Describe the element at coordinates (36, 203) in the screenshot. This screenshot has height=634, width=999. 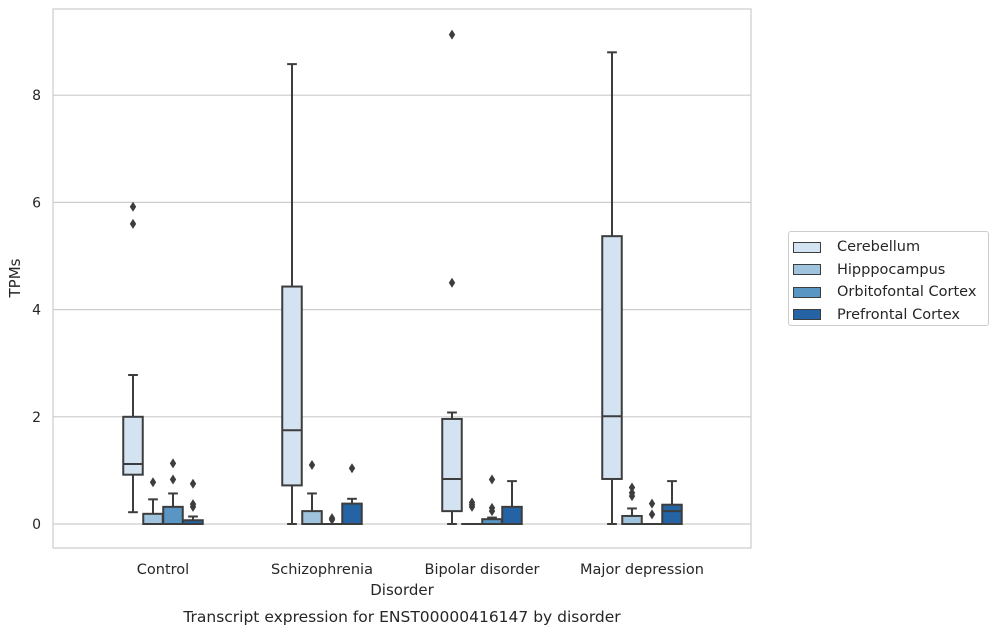
I see `y-tick-label: 6` at that location.